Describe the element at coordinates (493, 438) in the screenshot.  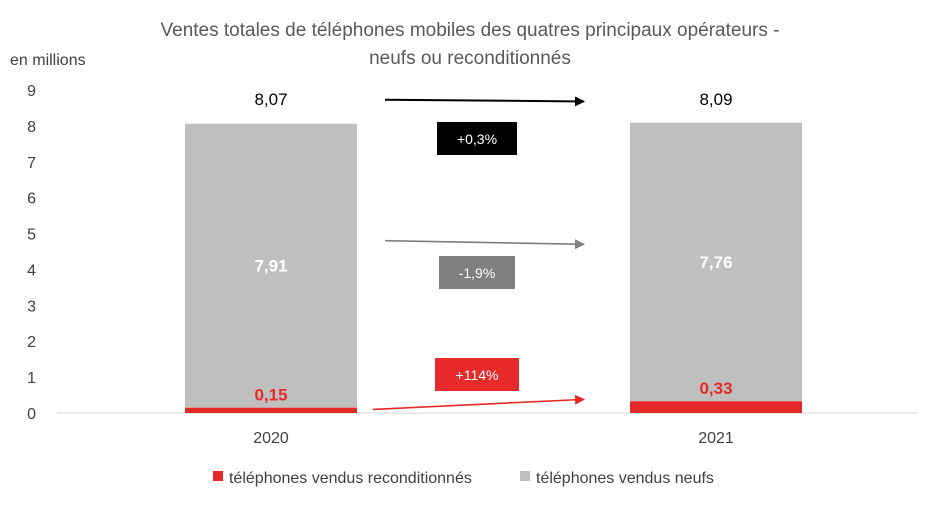
I see `x-axis: 2020 2021` at that location.